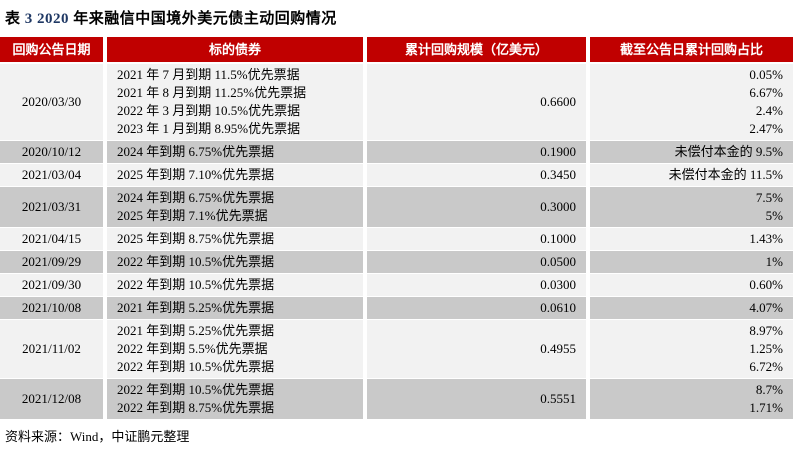 Image resolution: width=793 pixels, height=453 pixels. Describe the element at coordinates (205, 19) in the screenshot. I see `table-title-text: 年来融信中国境外美元债主动回购情况` at that location.